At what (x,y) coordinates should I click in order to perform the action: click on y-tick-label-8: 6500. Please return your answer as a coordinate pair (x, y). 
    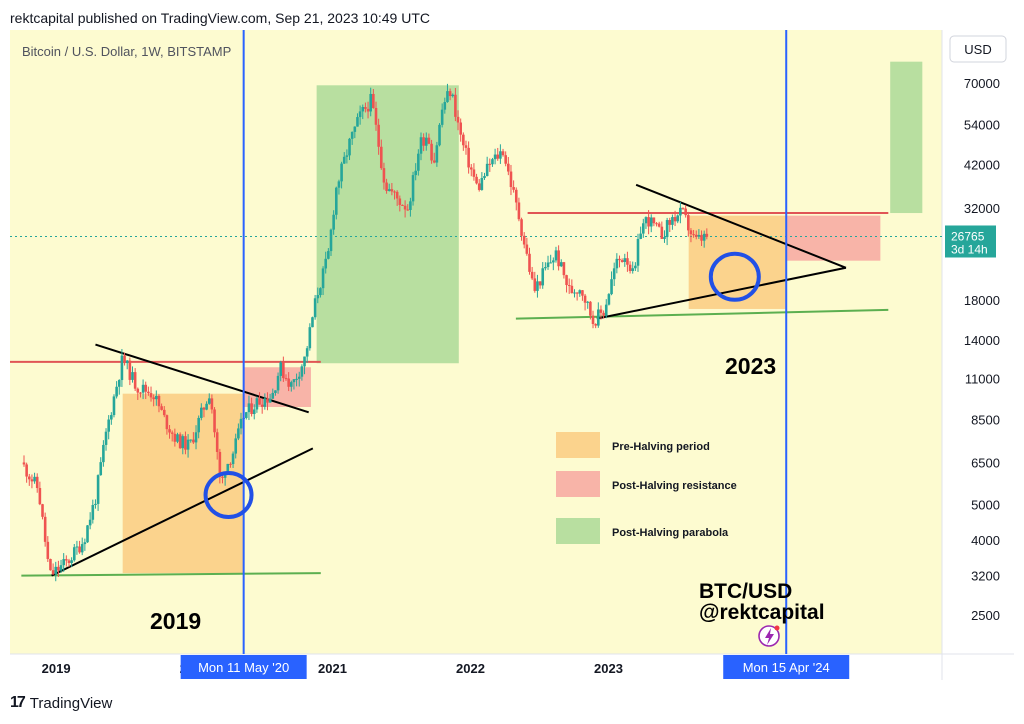
    Looking at the image, I should click on (985, 462).